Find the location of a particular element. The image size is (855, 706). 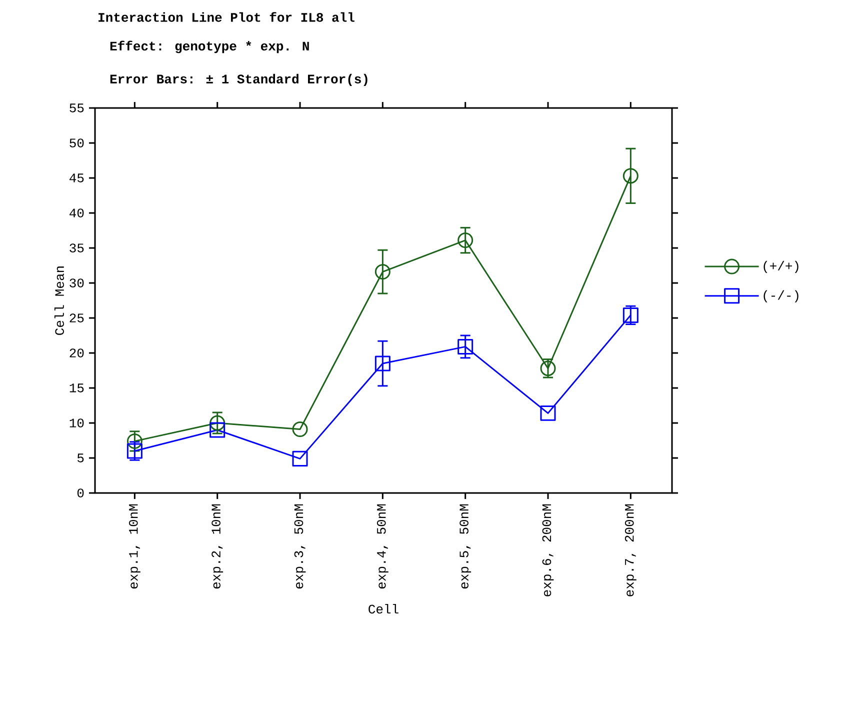

chart-title: Interaction Line Plot for IL8 all is located at coordinates (226, 17).